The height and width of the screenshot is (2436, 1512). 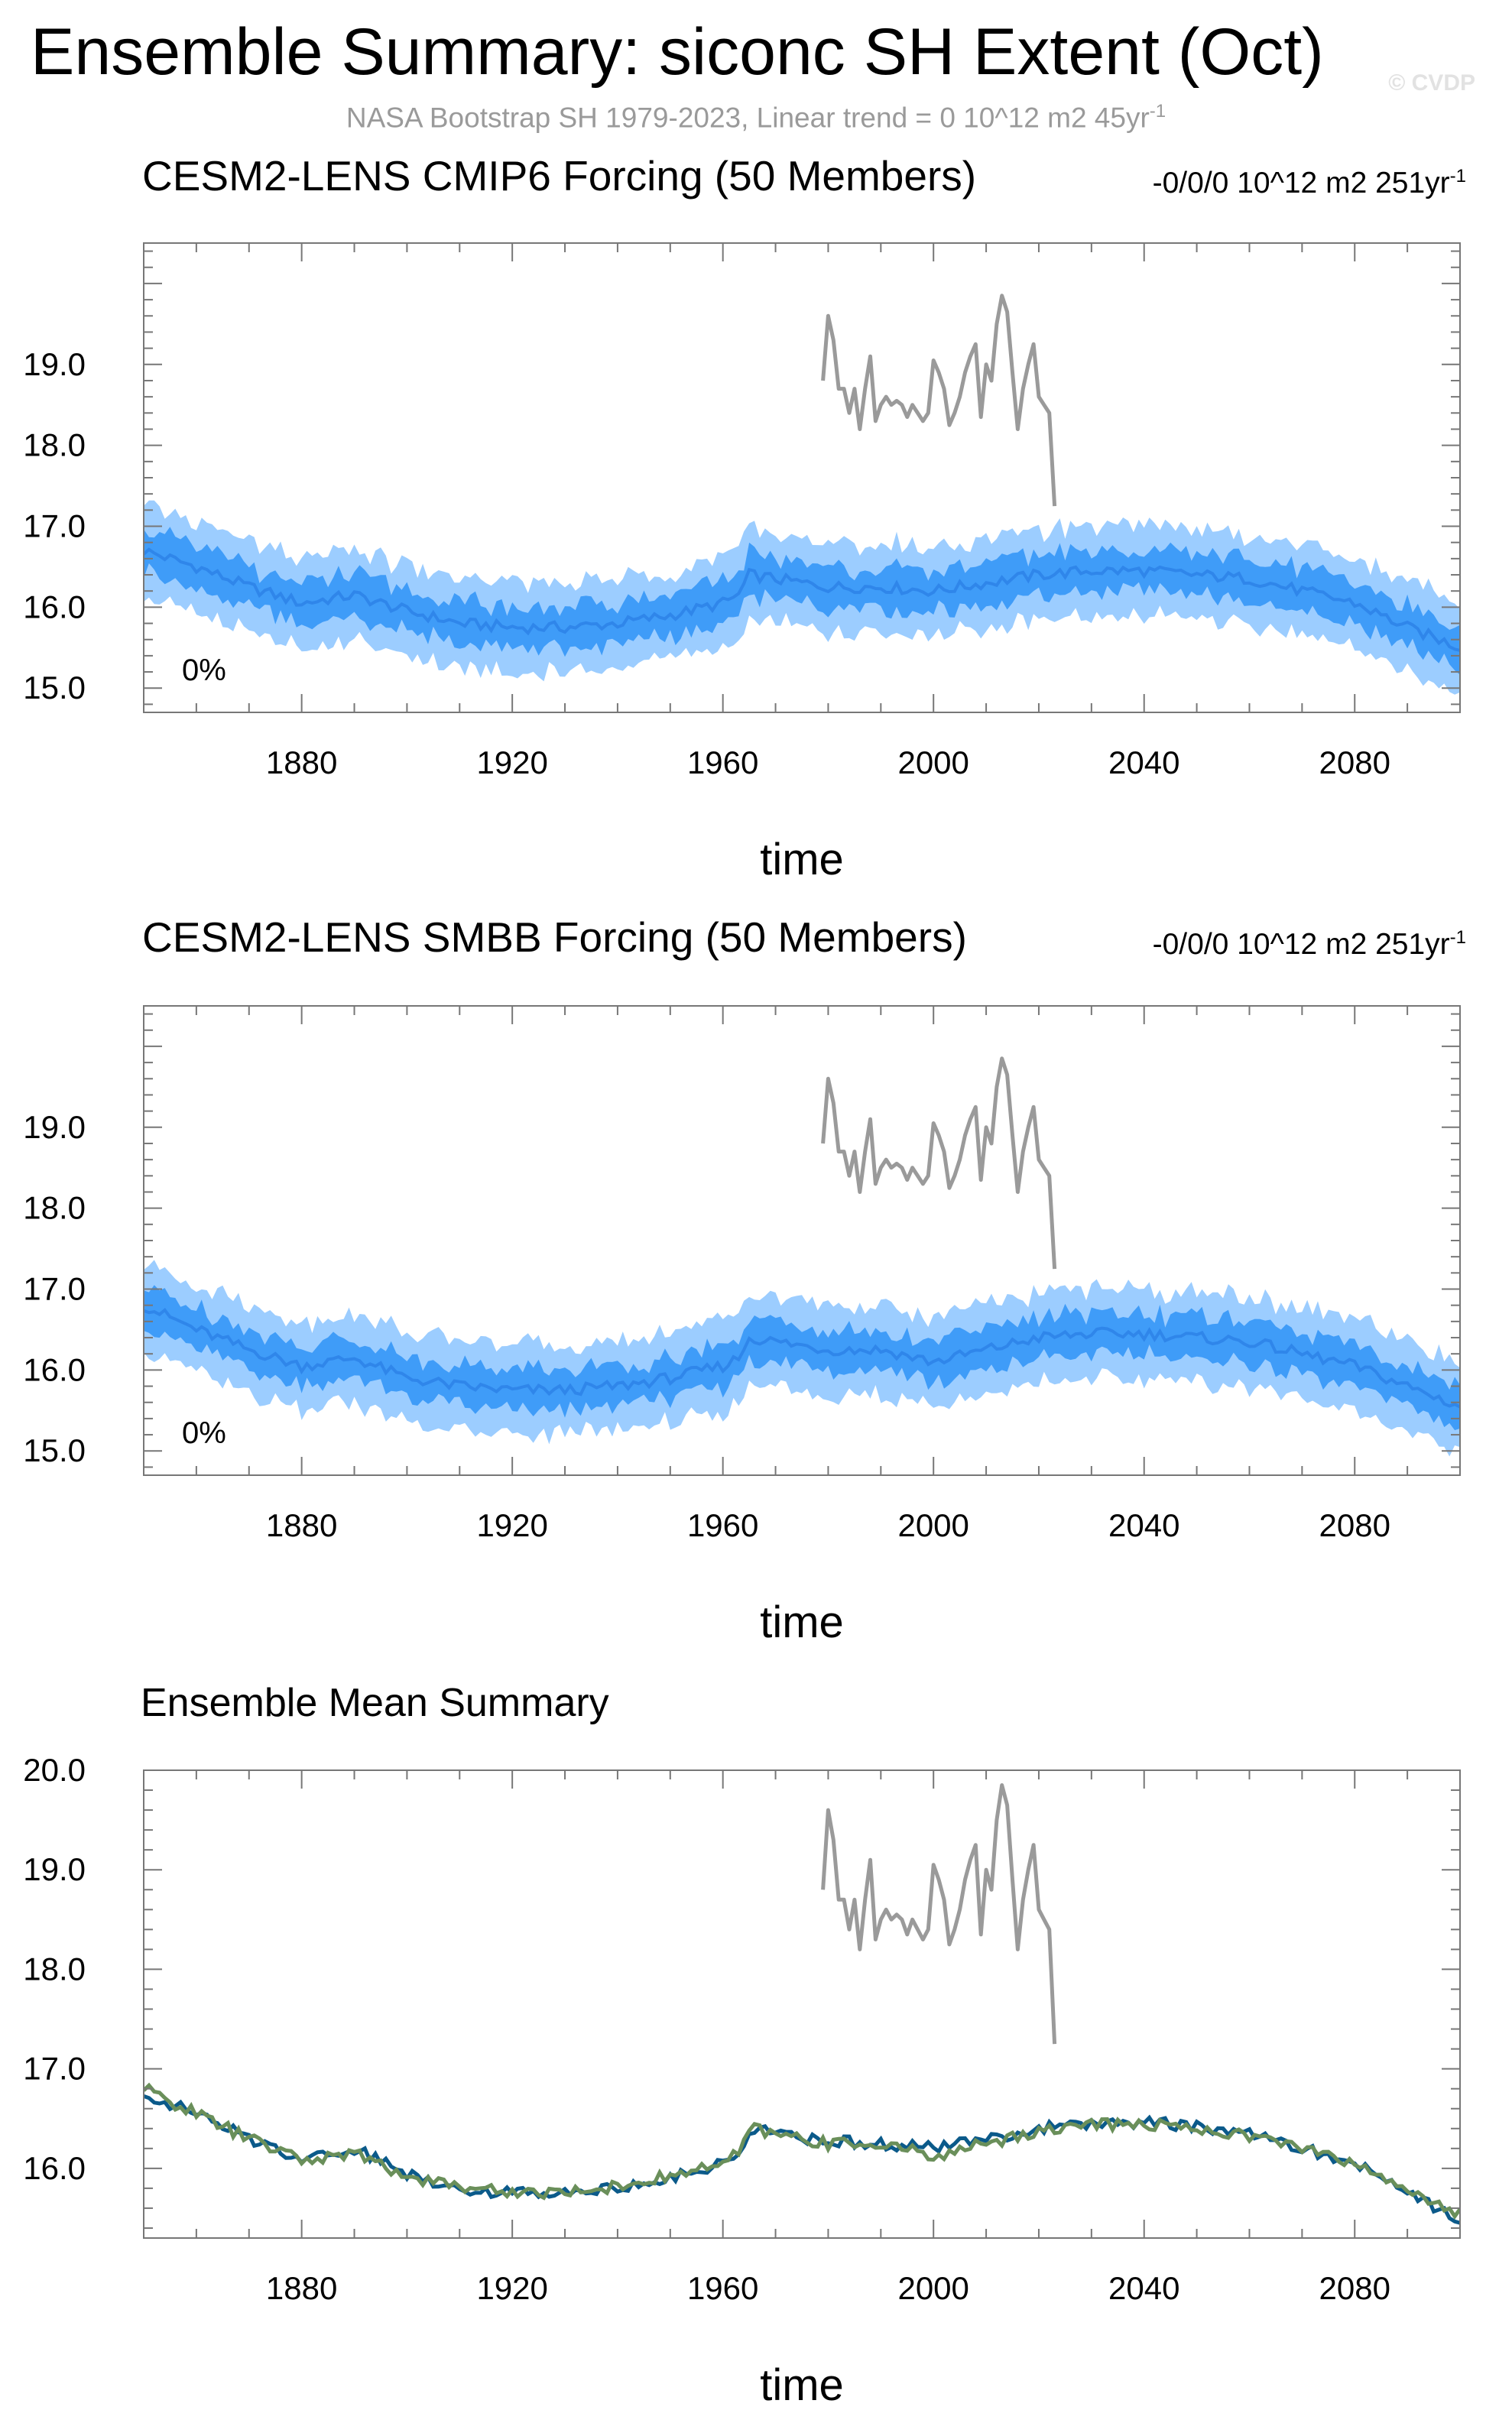 What do you see at coordinates (933, 762) in the screenshot?
I see `panel1-x-tick-label: 2000` at bounding box center [933, 762].